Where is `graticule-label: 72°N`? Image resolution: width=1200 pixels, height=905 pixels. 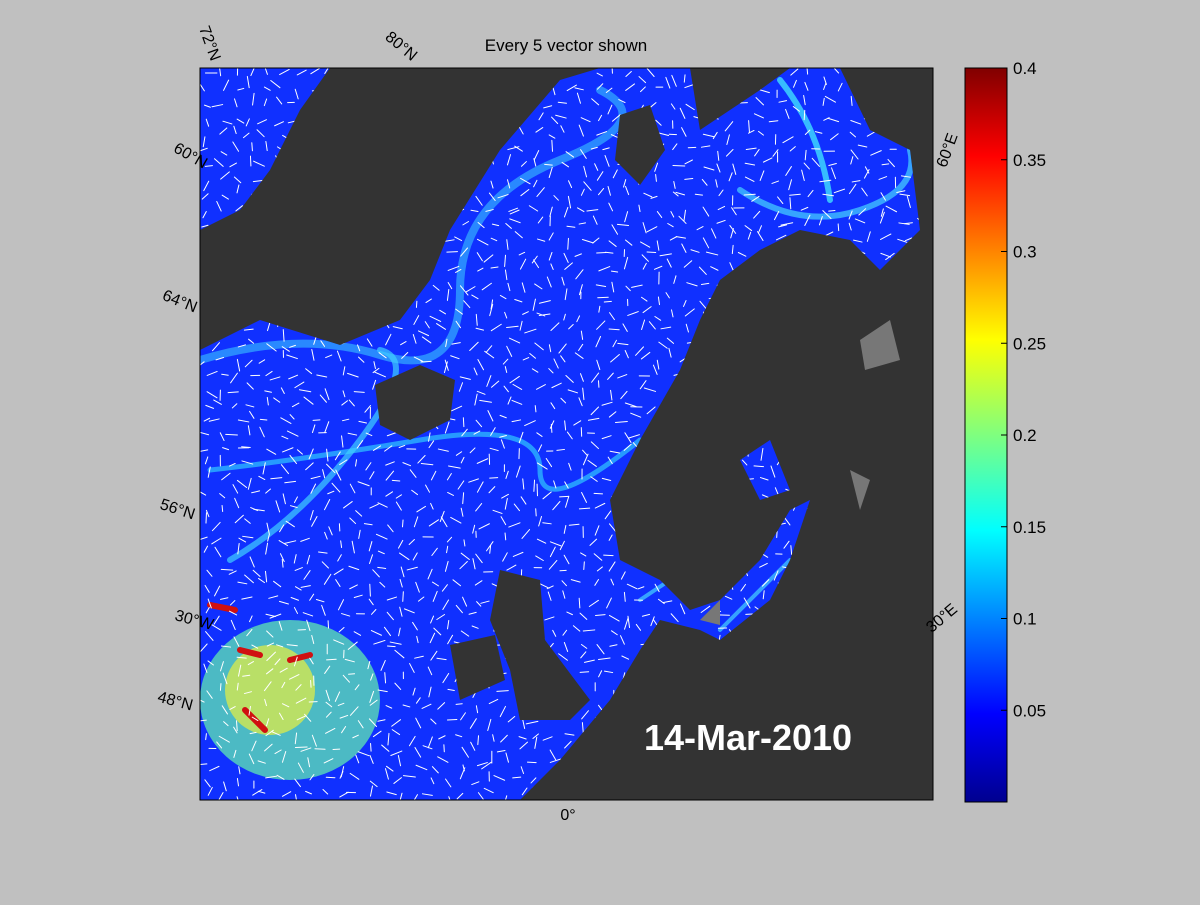 graticule-label: 72°N is located at coordinates (209, 43).